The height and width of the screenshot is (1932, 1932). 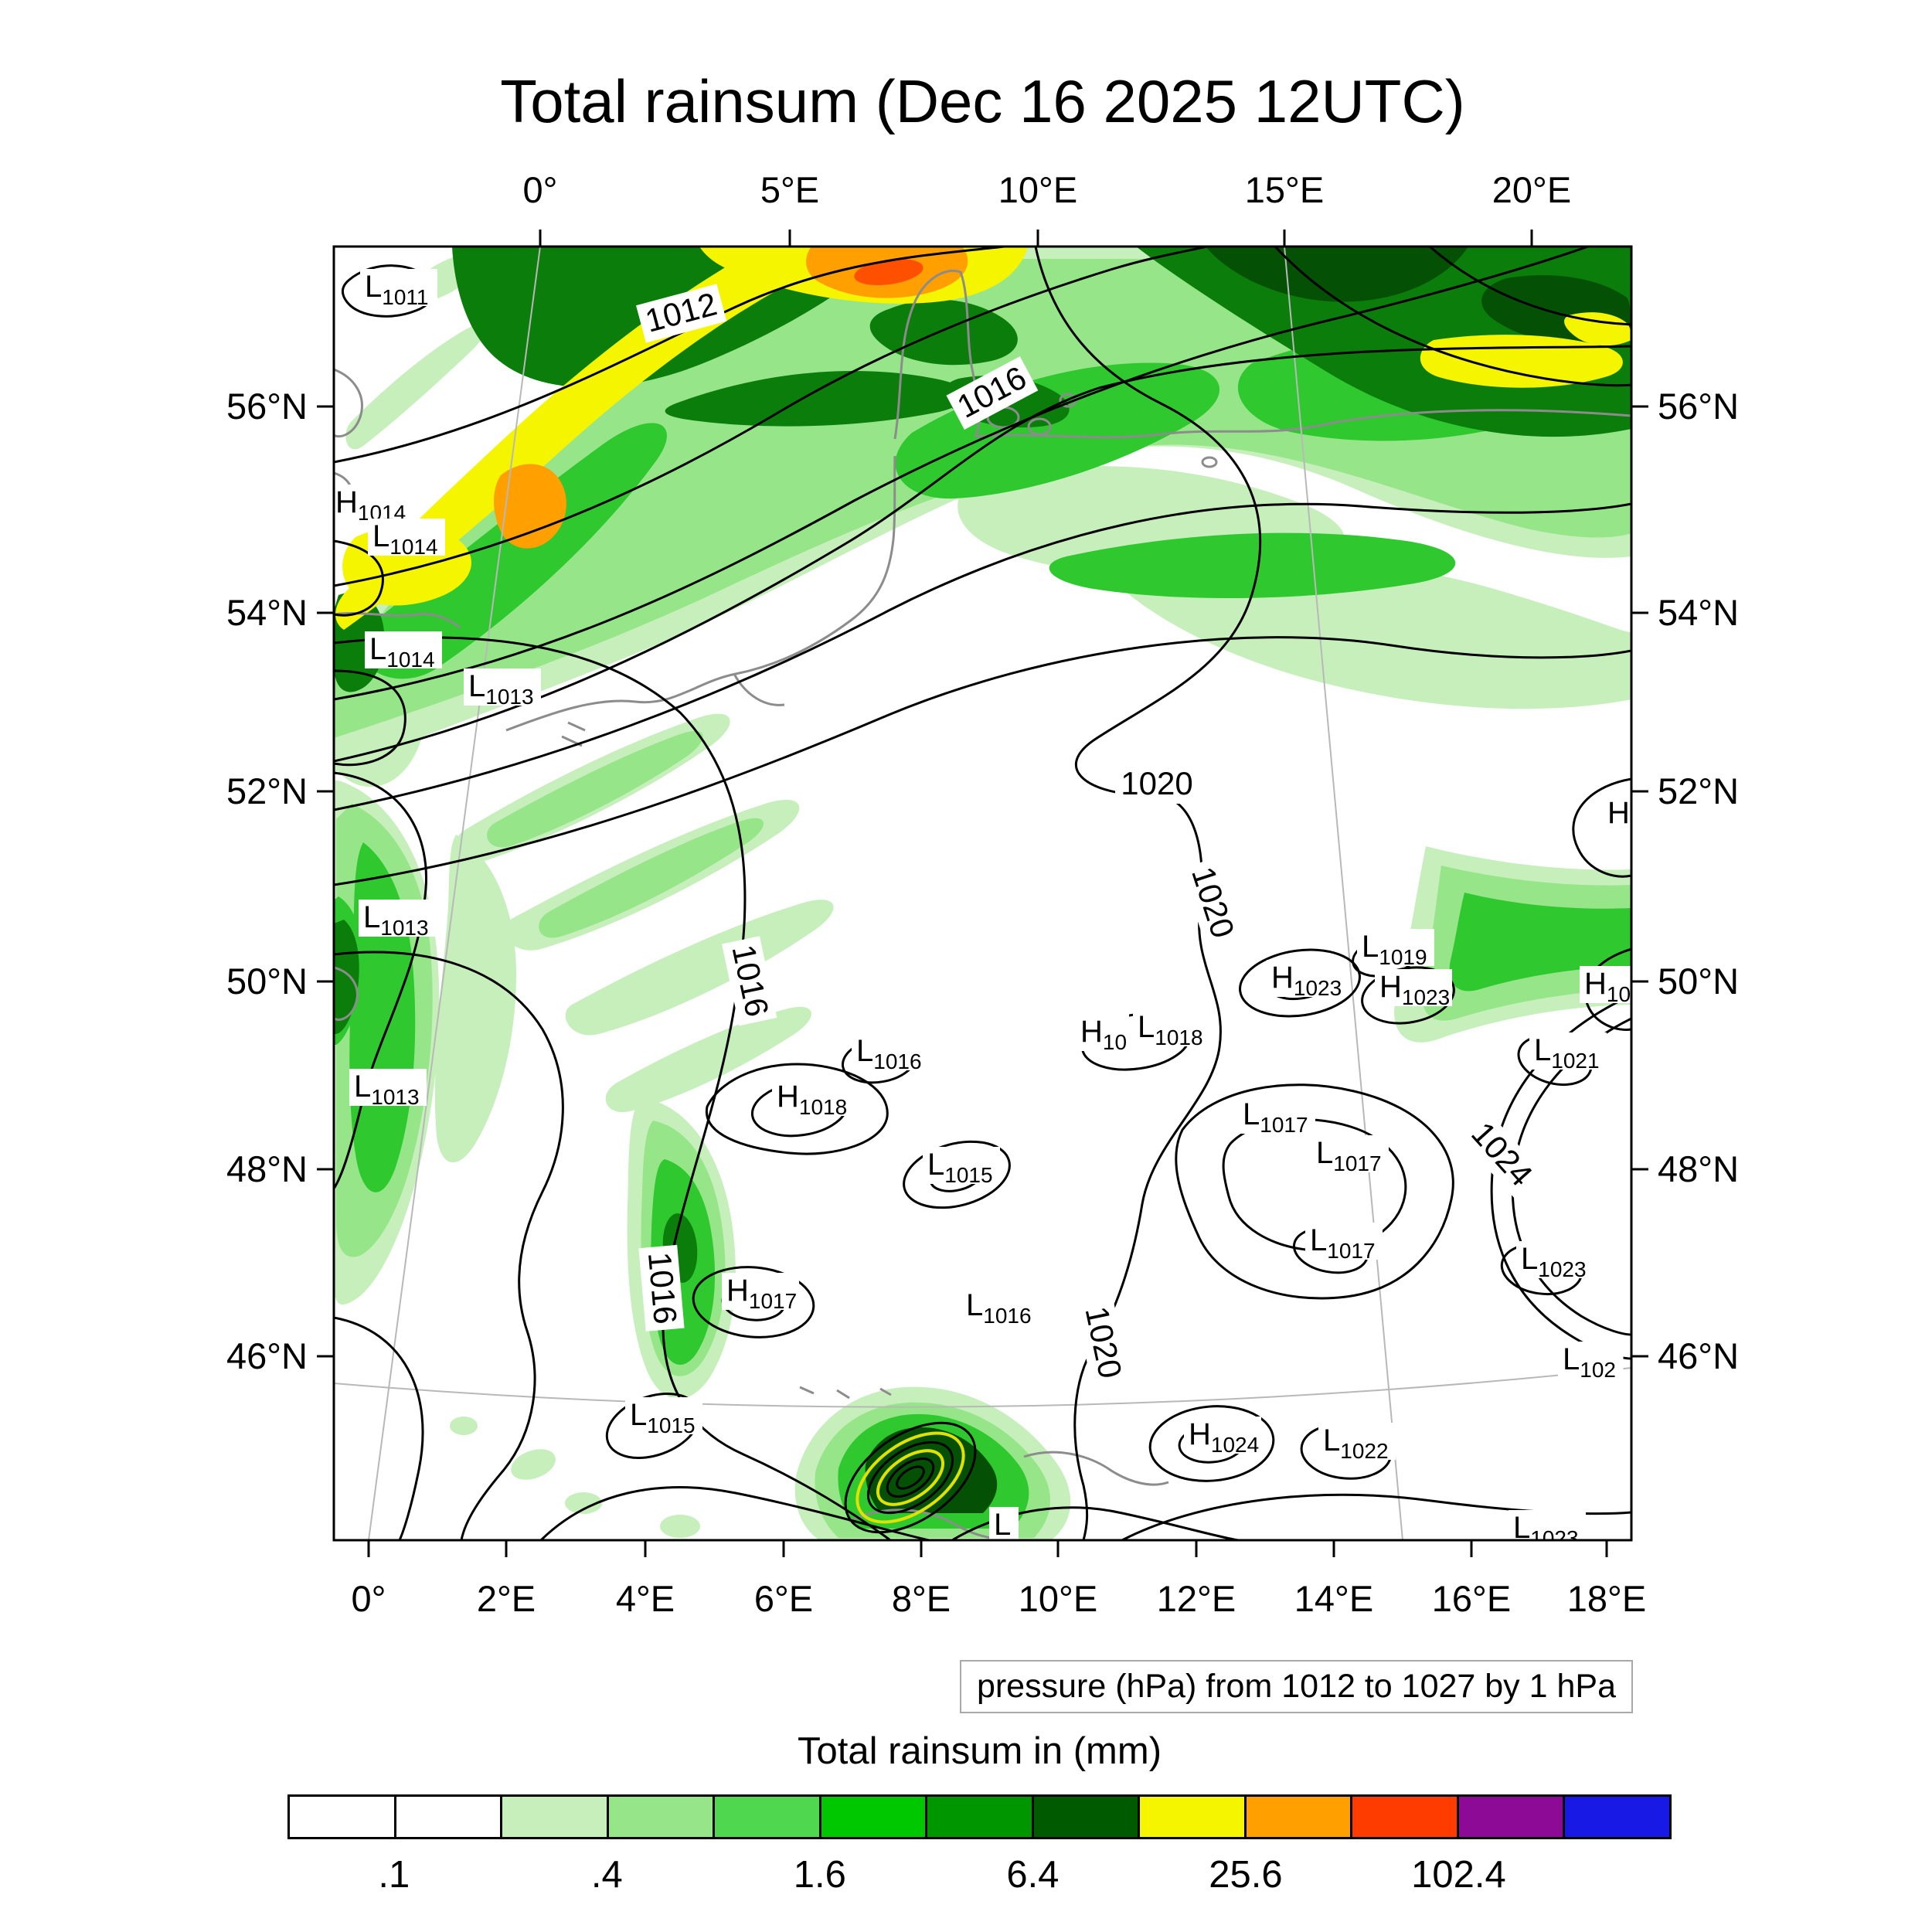 I want to click on pressure-center-label: H1017, so click(x=760, y=1293).